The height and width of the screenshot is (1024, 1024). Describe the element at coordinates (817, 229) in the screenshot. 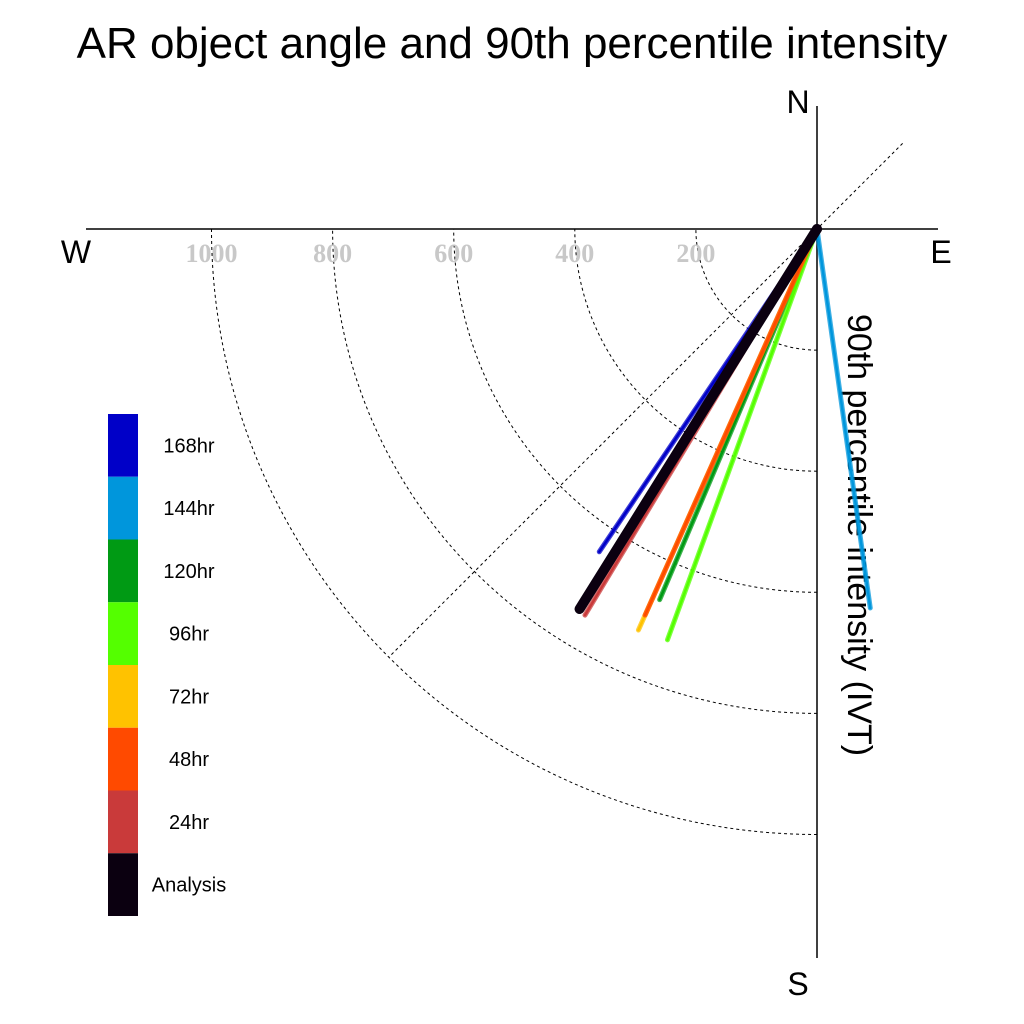

I see `origin-dot` at that location.